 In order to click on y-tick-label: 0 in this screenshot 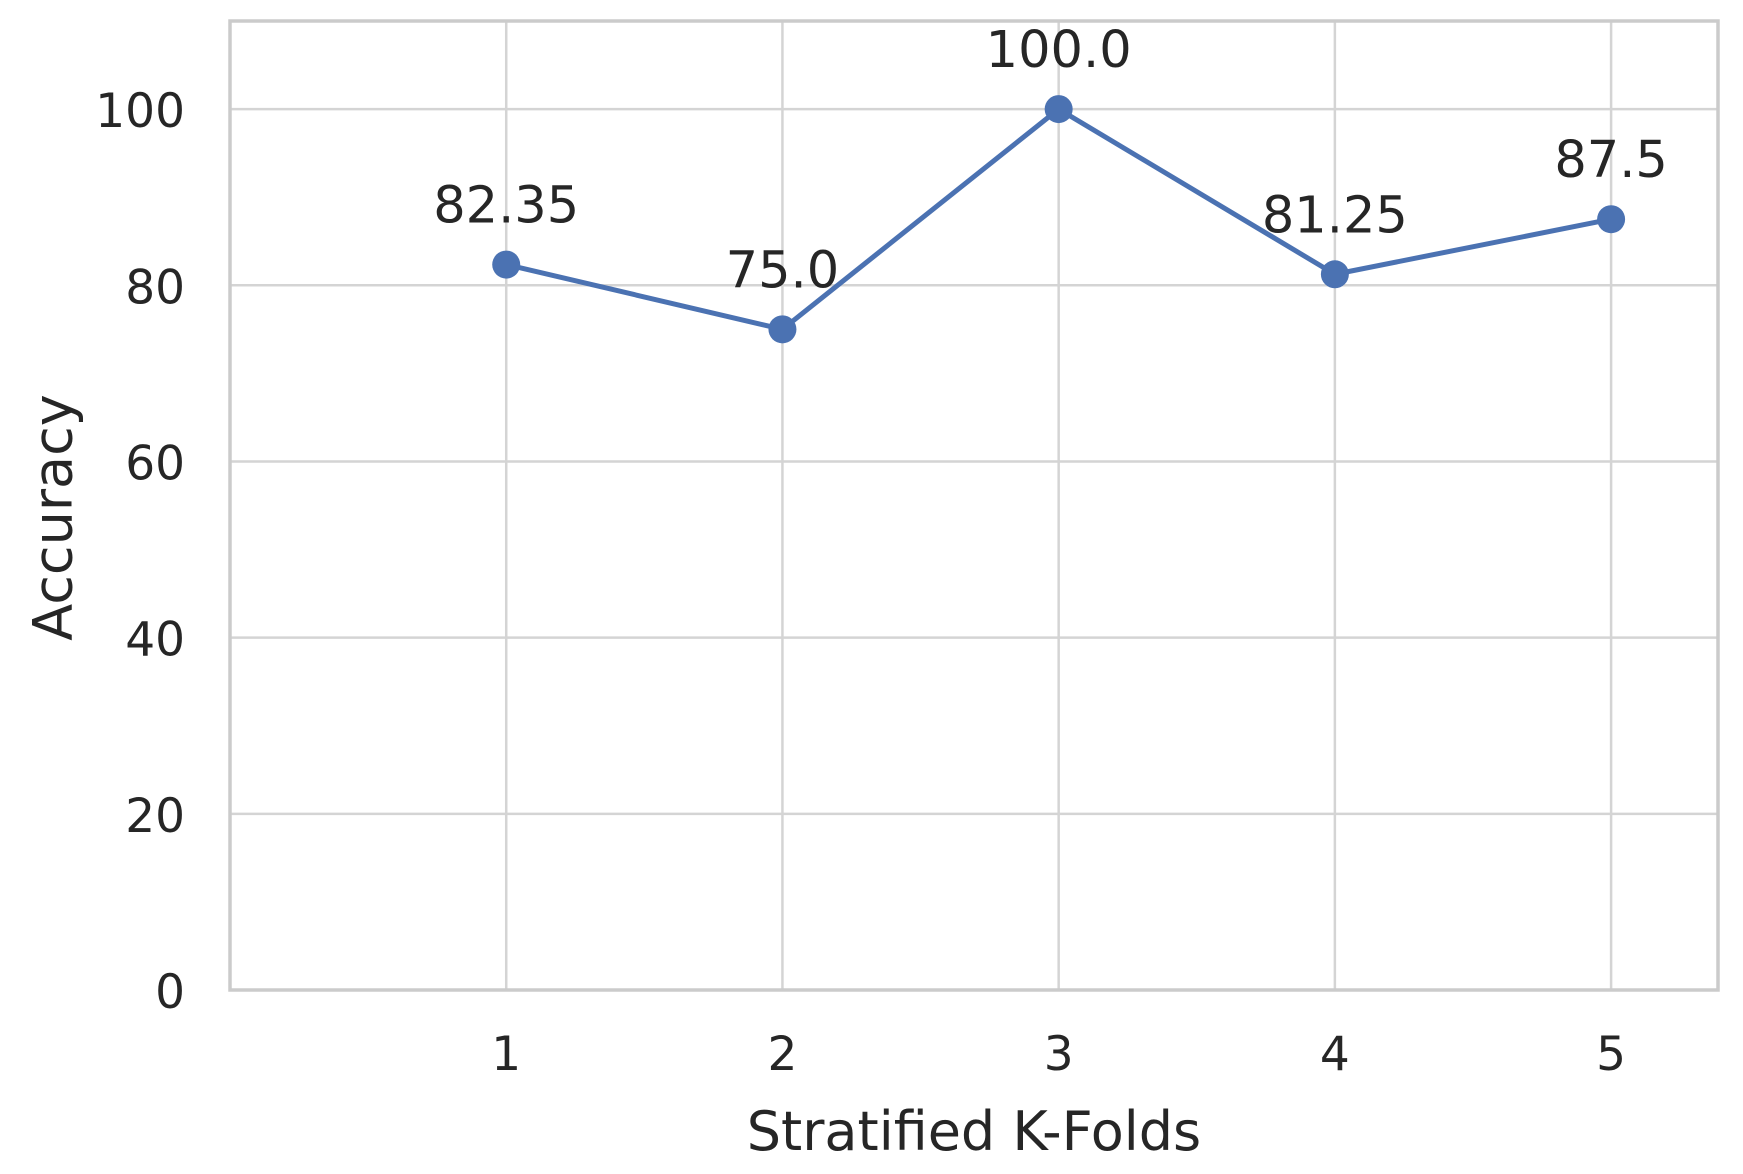, I will do `click(170, 992)`.